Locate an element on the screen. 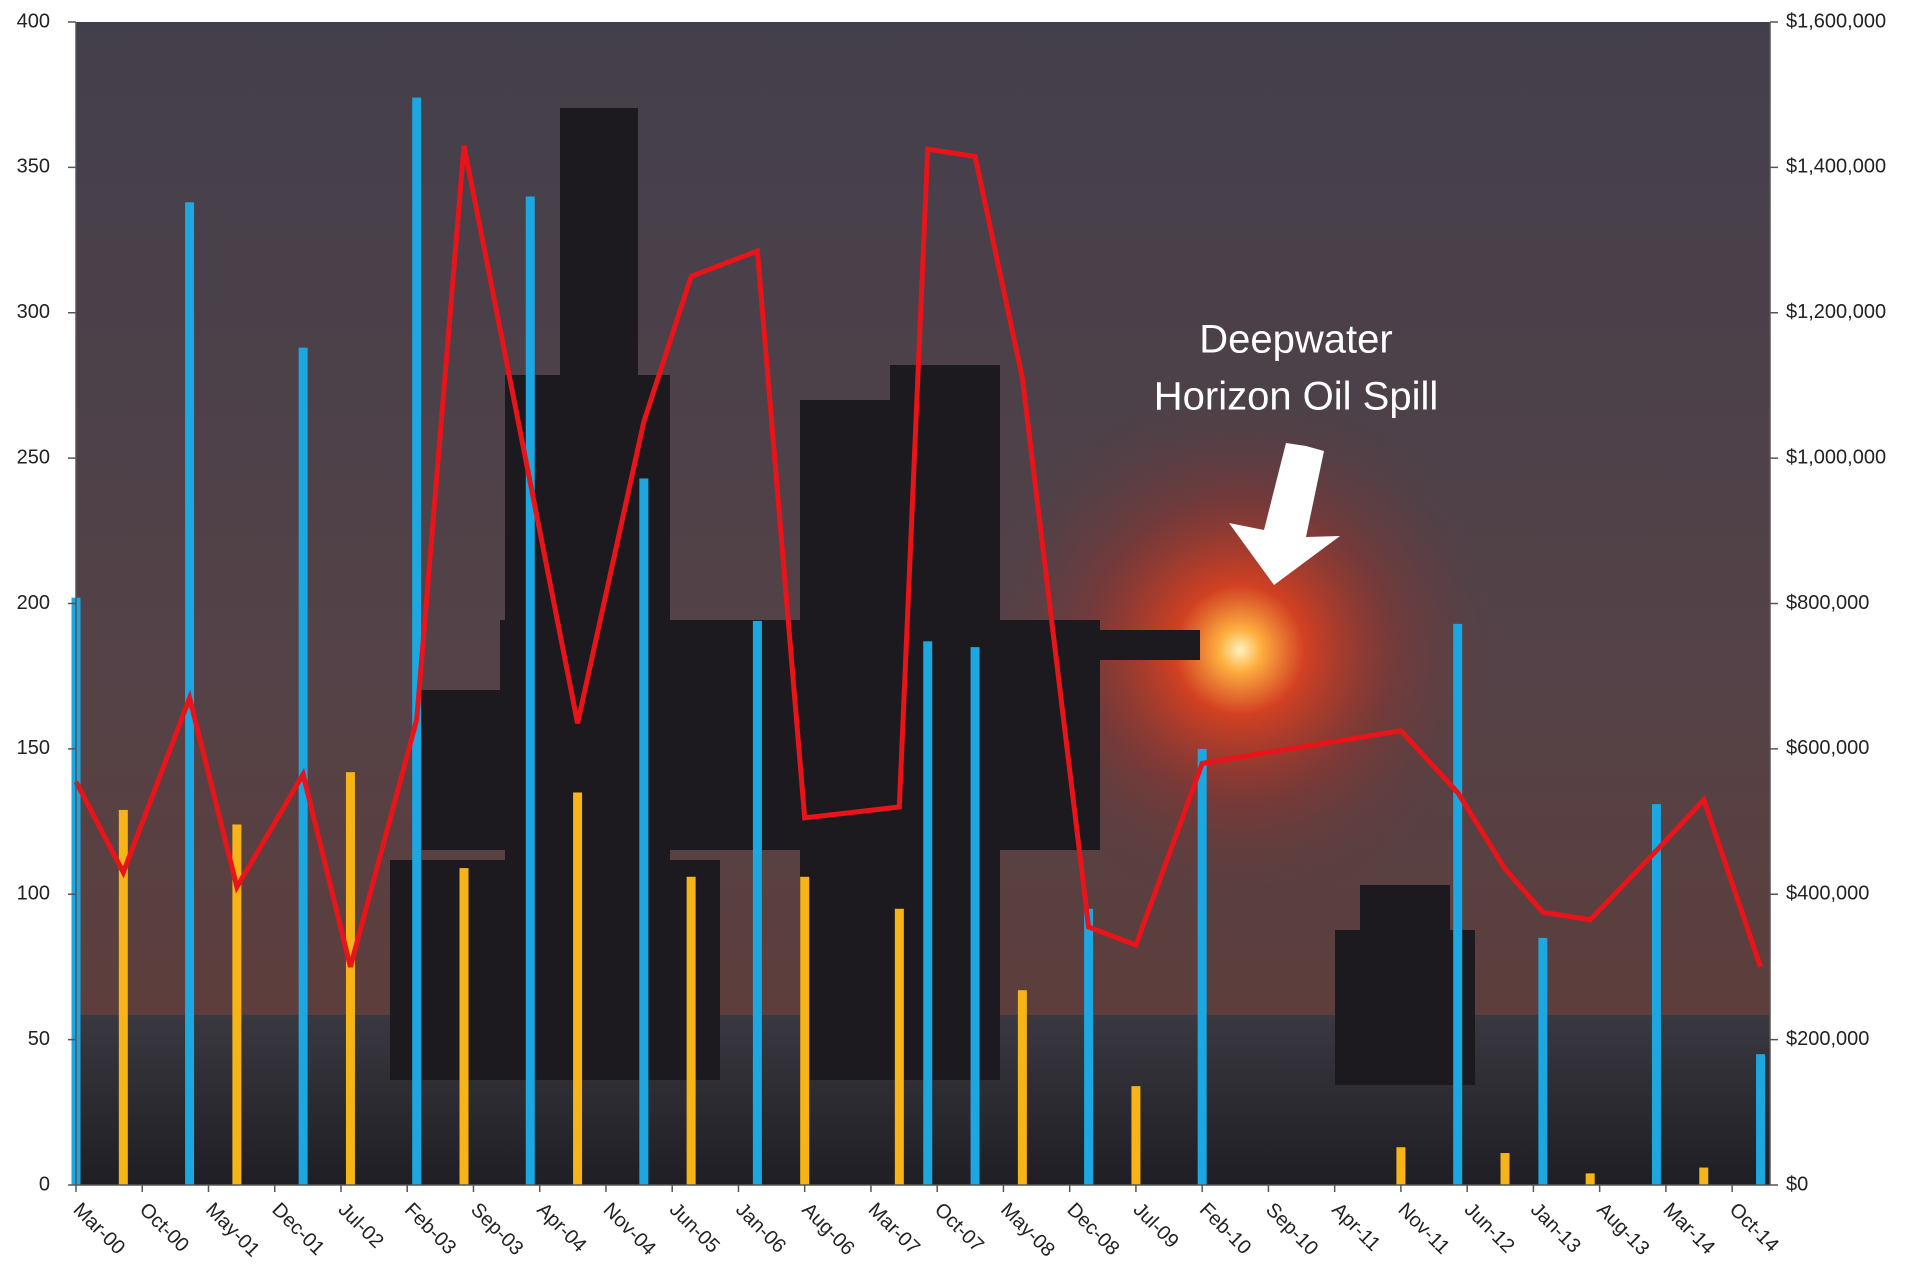 The height and width of the screenshot is (1278, 1917). x-tick-label: Jul-09 is located at coordinates (1156, 1226).